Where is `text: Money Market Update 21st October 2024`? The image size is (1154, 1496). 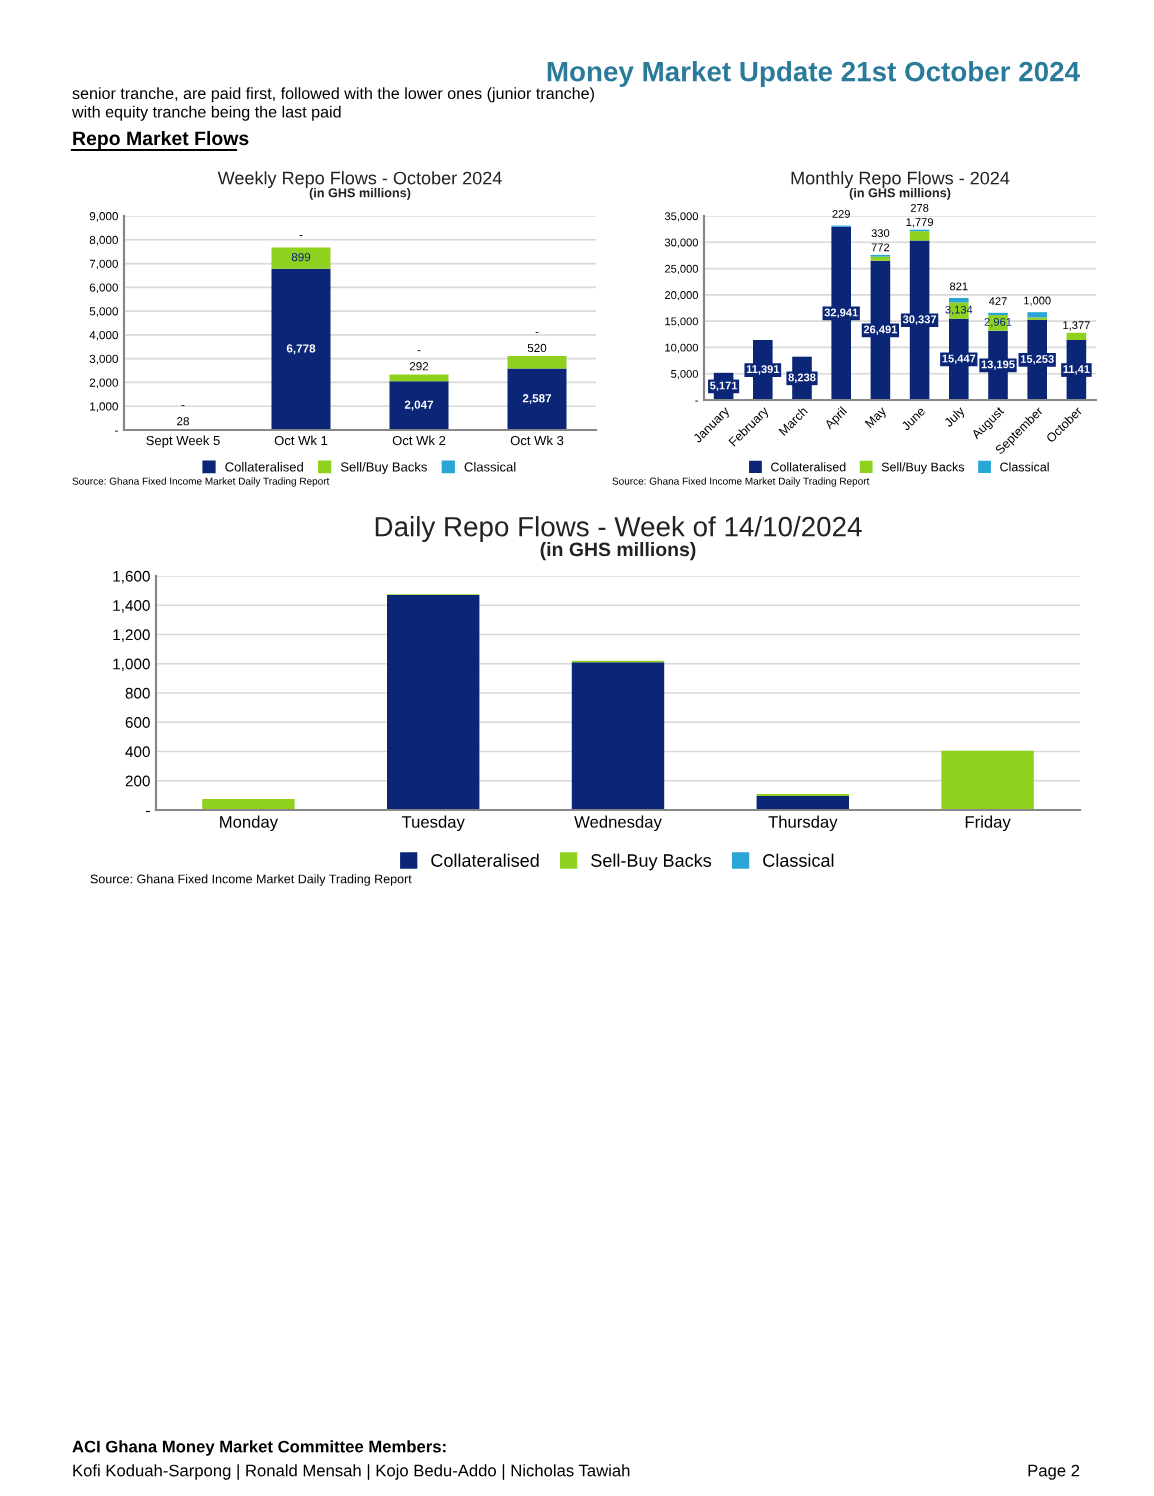 text: Money Market Update 21st October 2024 is located at coordinates (813, 74).